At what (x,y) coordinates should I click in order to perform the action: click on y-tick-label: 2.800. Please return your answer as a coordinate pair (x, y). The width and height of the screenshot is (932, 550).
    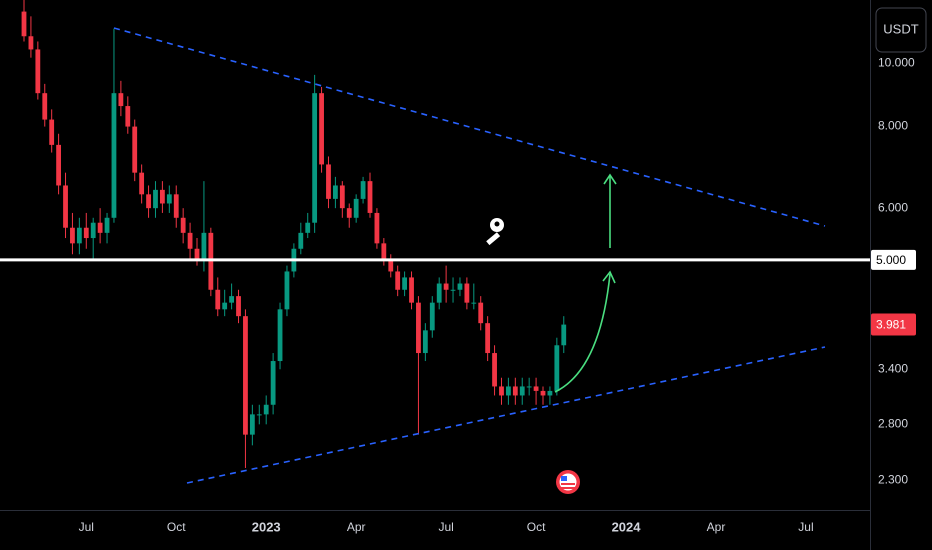
    Looking at the image, I should click on (893, 423).